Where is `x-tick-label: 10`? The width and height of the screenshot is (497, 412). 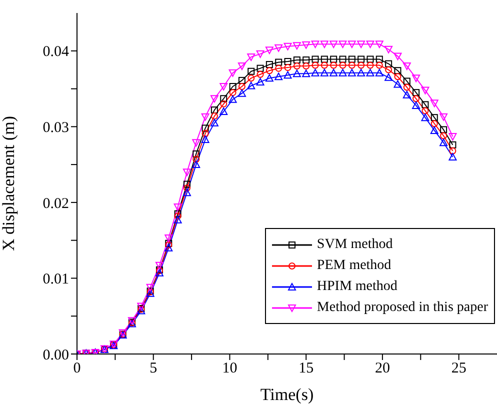
x-tick-label: 10 is located at coordinates (230, 368).